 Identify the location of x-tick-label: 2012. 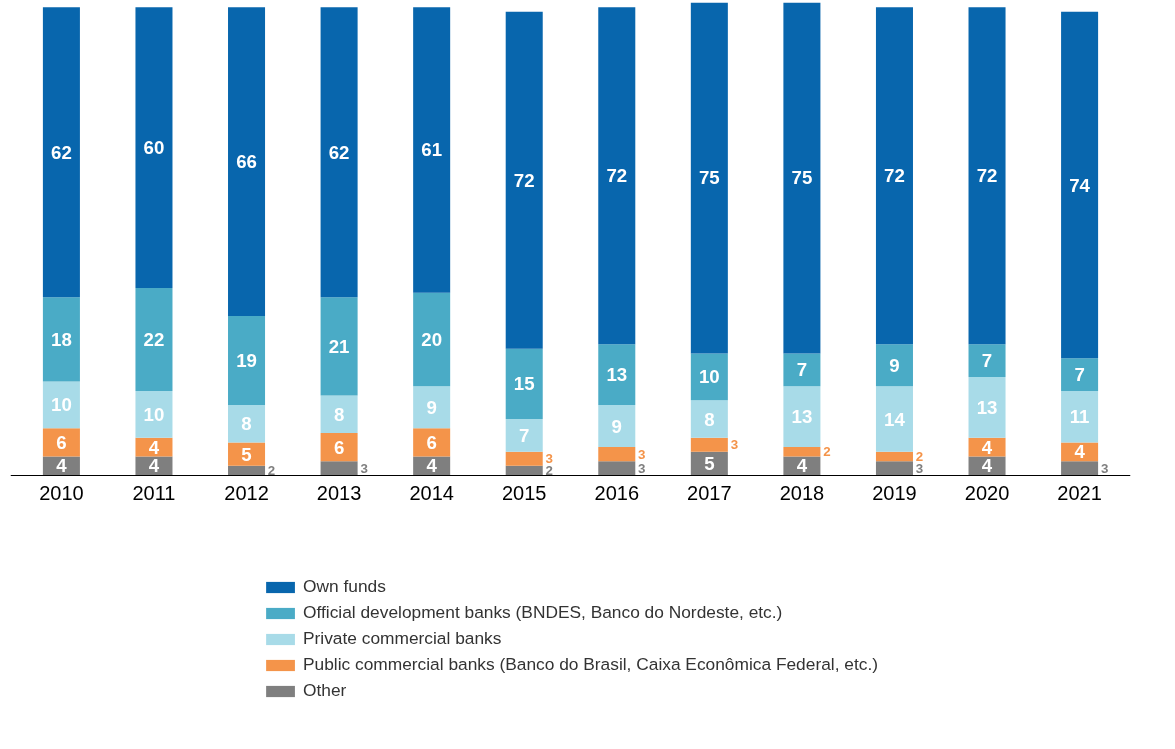
(246, 493).